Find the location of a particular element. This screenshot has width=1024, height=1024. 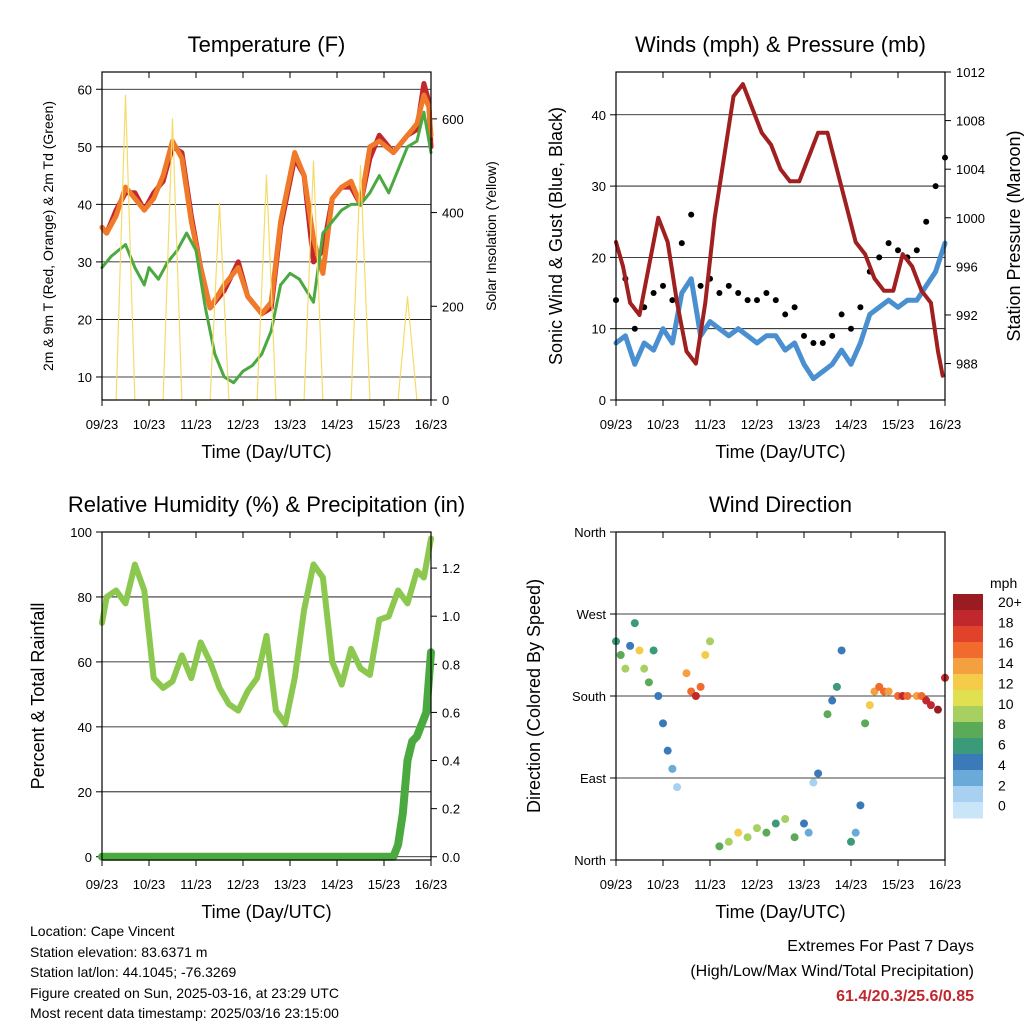

extremes-subtitle: (High/Low/Max Wind/Total Precipitation) is located at coordinates (832, 971).